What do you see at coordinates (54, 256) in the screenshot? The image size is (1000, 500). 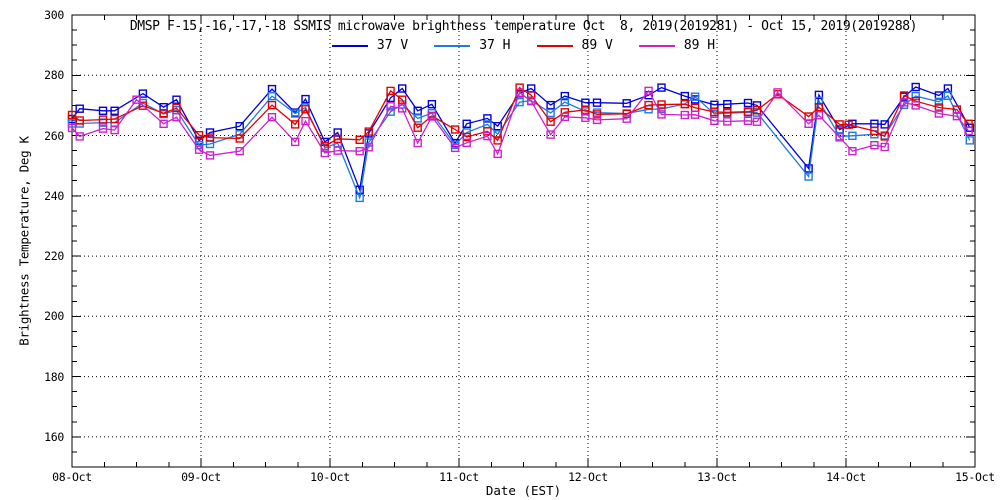 I see `y-tick-label: 220` at bounding box center [54, 256].